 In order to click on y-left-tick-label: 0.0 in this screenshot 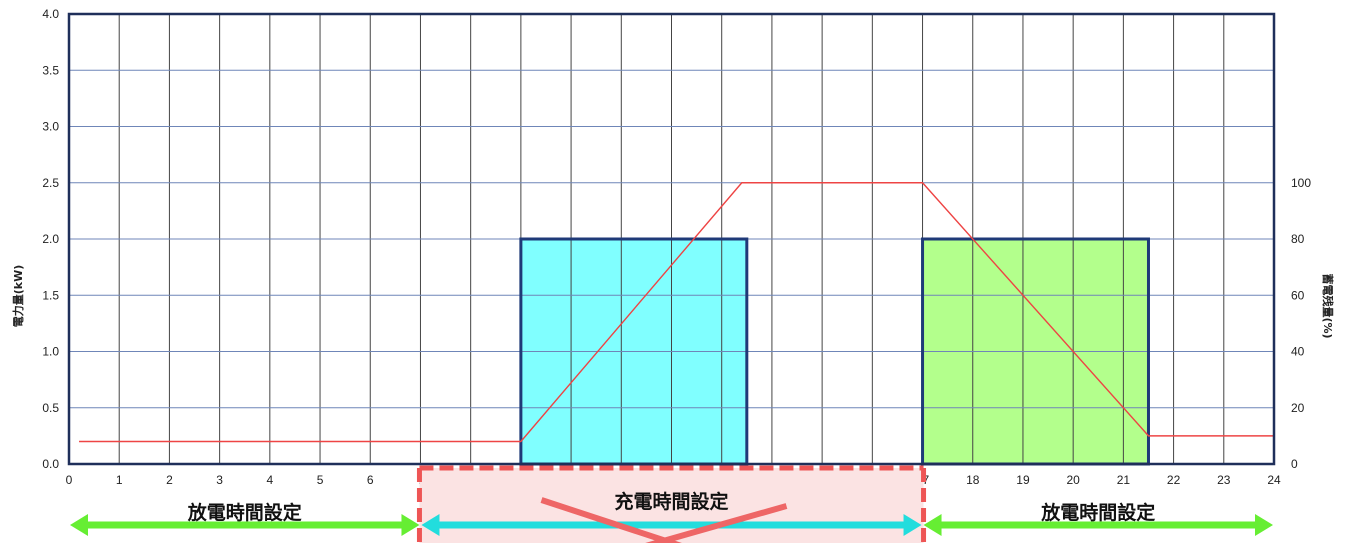, I will do `click(50, 464)`.